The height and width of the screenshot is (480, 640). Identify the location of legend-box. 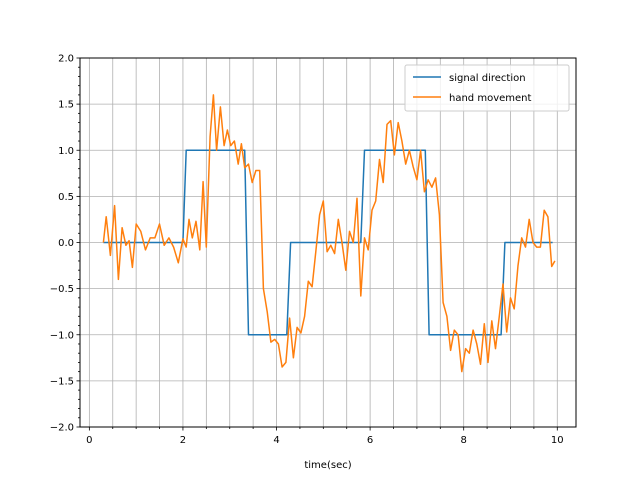
(487, 88).